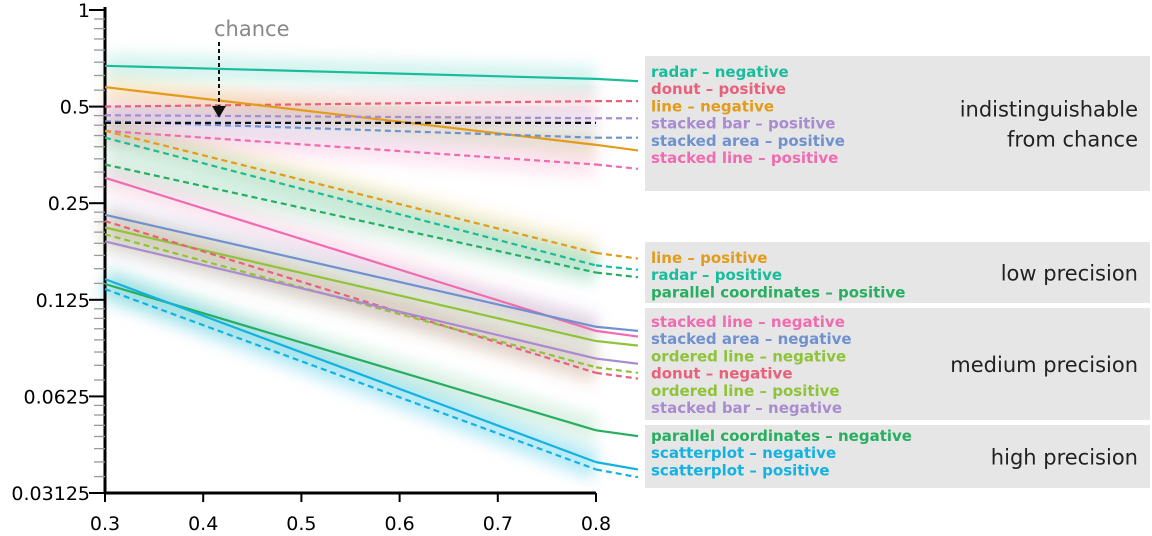 The image size is (1152, 536). Describe the element at coordinates (740, 470) in the screenshot. I see `legend-label-scatterplot-positive: scatterplot – positive` at that location.